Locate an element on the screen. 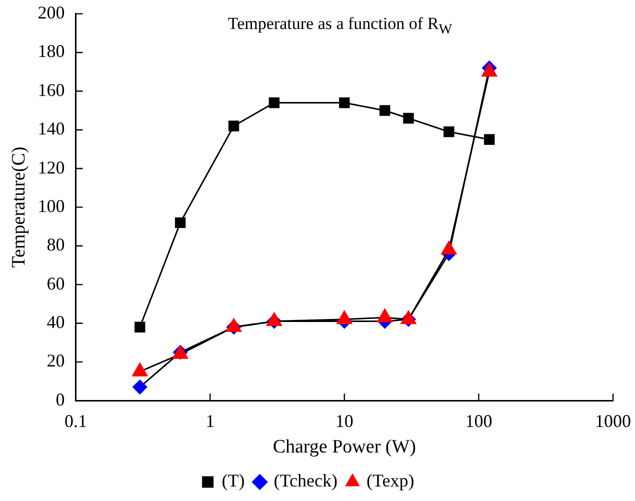 The image size is (635, 501). x-tick-label: 0.1 is located at coordinates (76, 421).